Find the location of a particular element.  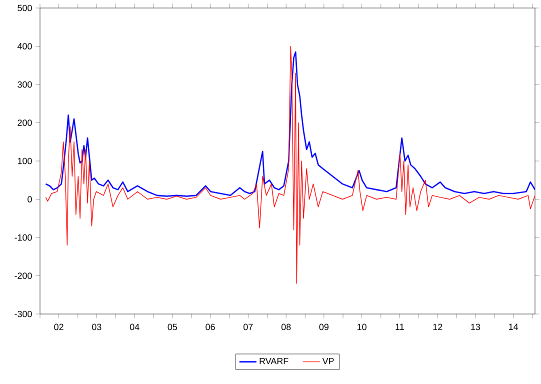

y-tick-label: -200 is located at coordinates (23, 275).